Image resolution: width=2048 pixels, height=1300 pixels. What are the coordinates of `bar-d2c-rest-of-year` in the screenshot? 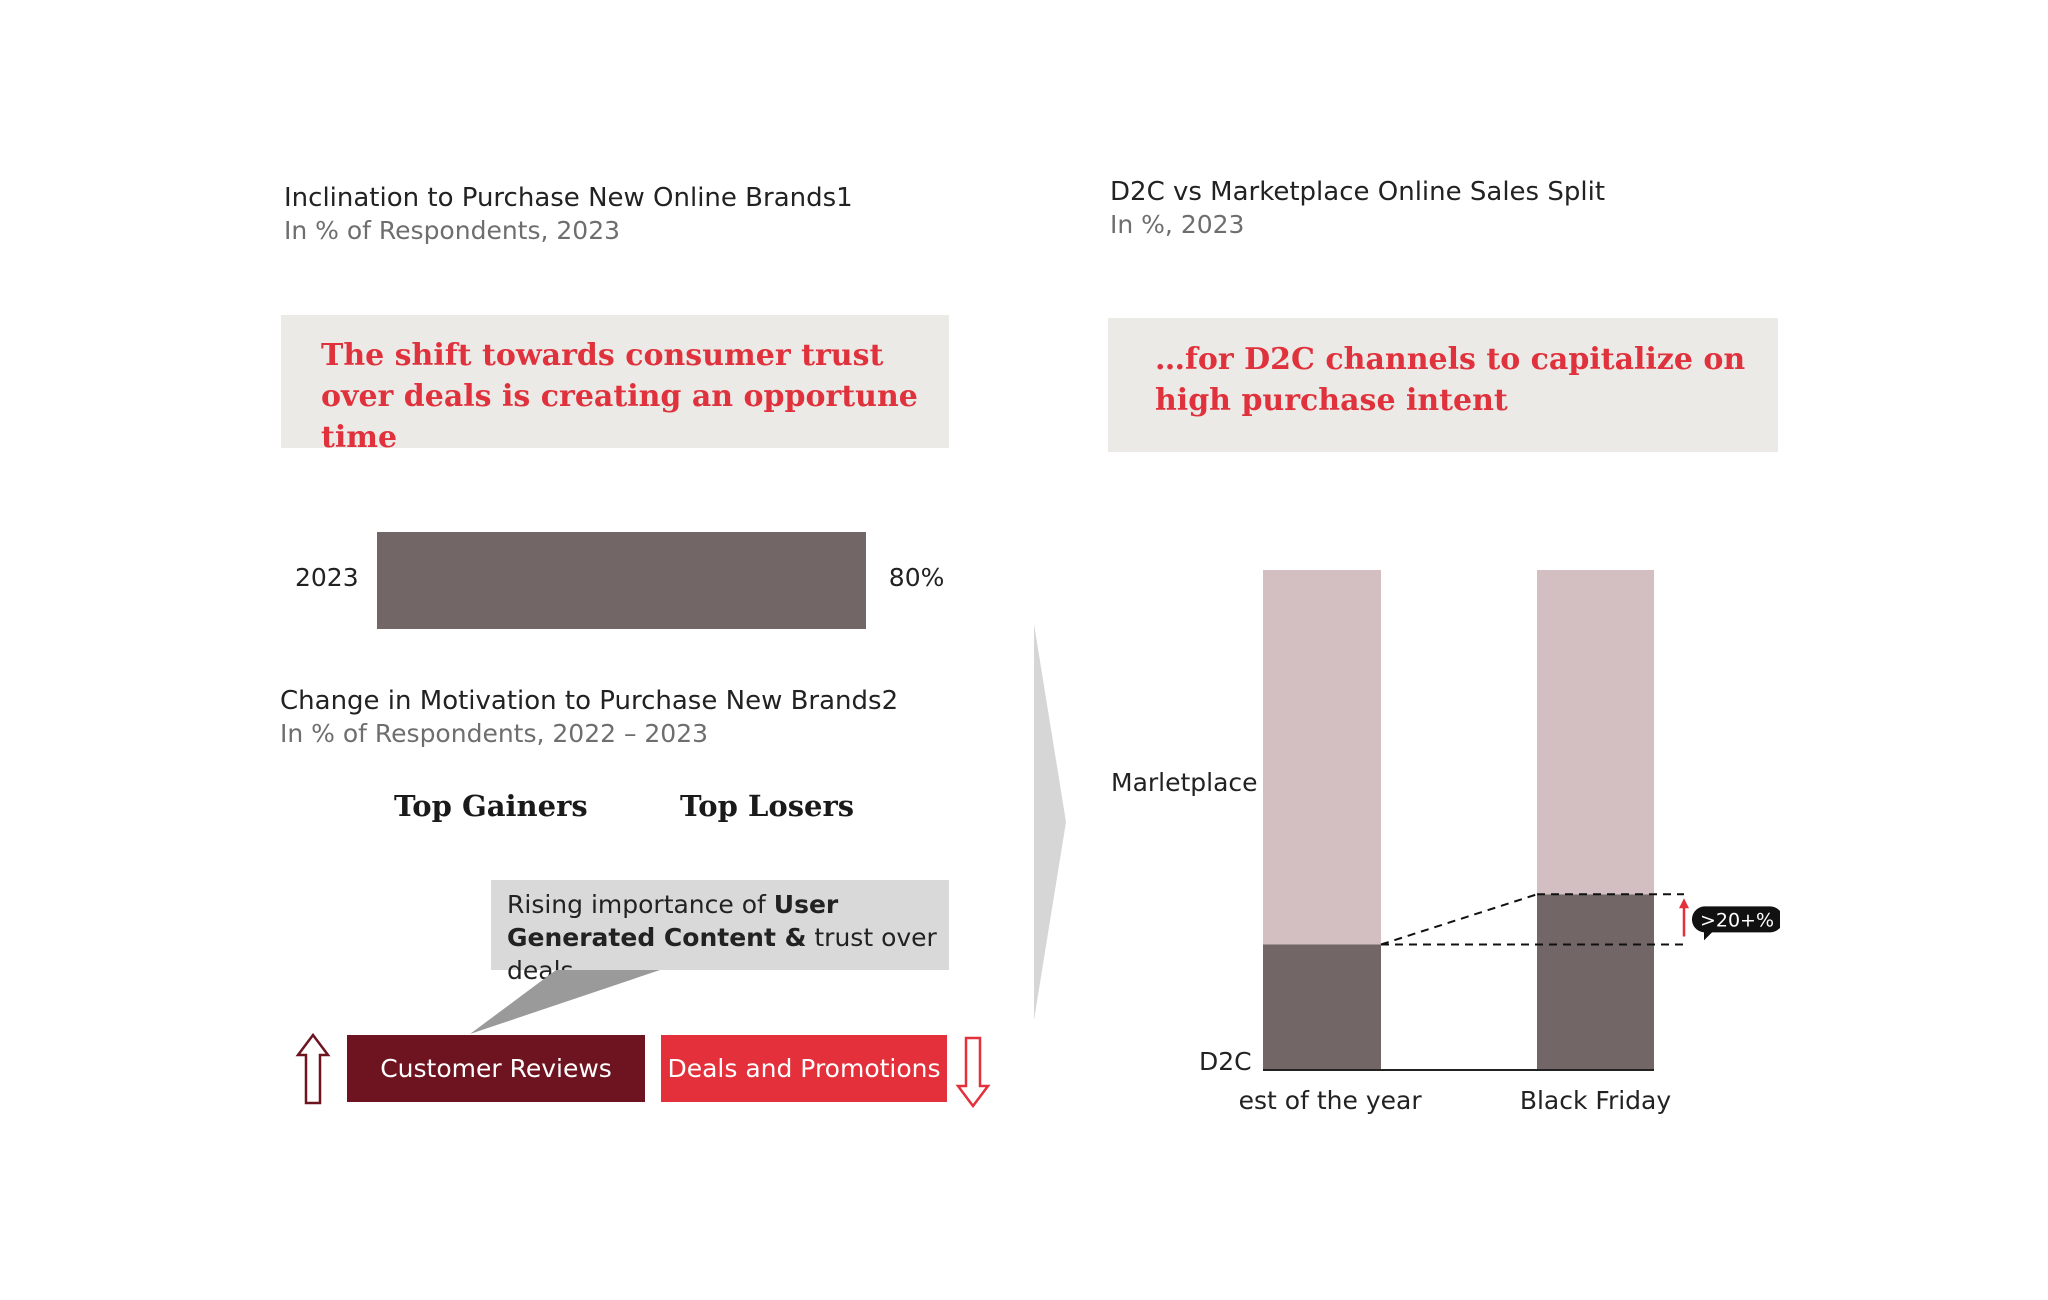 It's located at (1322, 1007).